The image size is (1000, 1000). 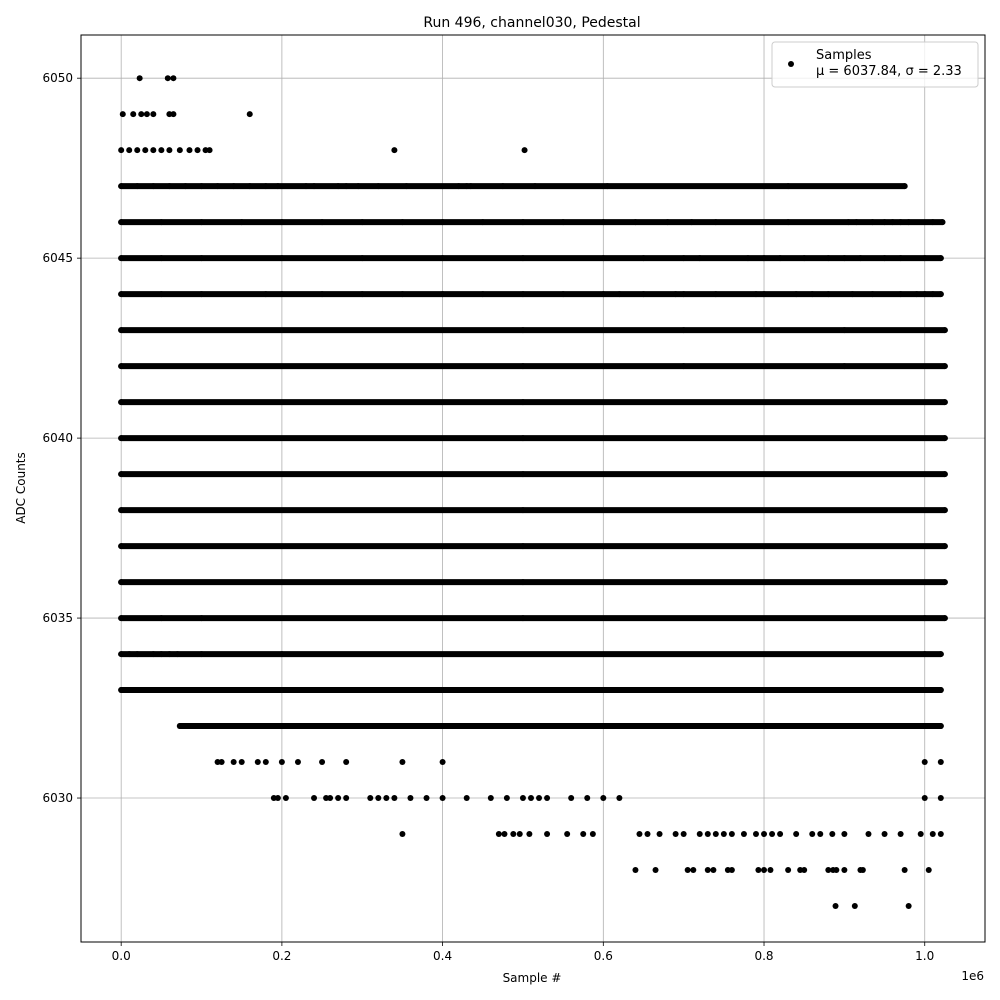 I want to click on legend-series-name: Samples, so click(x=844, y=55).